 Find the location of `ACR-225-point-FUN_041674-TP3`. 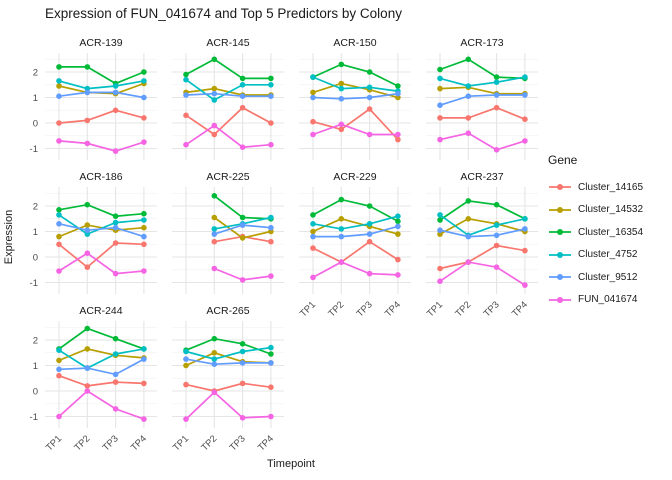

ACR-225-point-FUN_041674-TP3 is located at coordinates (242, 280).